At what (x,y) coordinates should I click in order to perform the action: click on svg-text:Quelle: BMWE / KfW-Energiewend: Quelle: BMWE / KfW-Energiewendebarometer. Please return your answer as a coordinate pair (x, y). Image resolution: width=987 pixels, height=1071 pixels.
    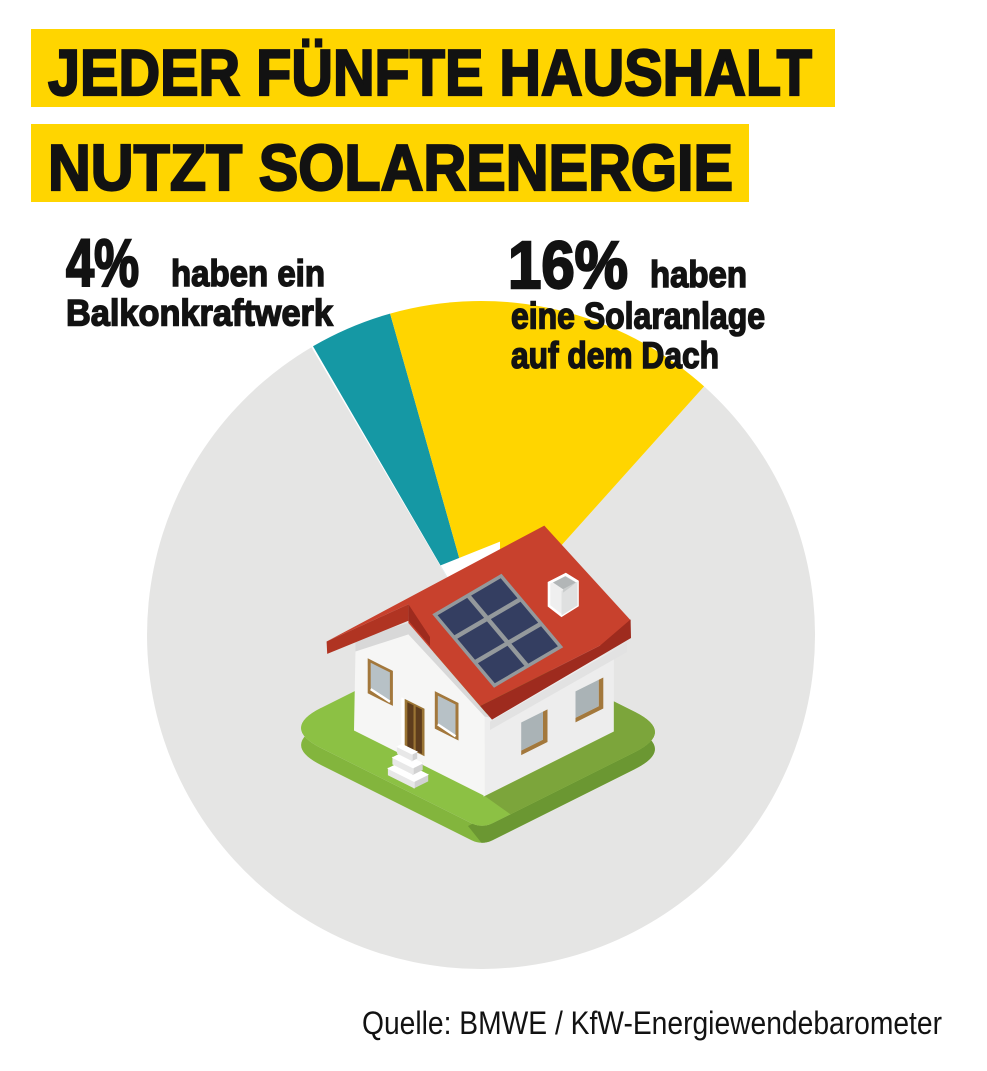
    Looking at the image, I should click on (652, 1023).